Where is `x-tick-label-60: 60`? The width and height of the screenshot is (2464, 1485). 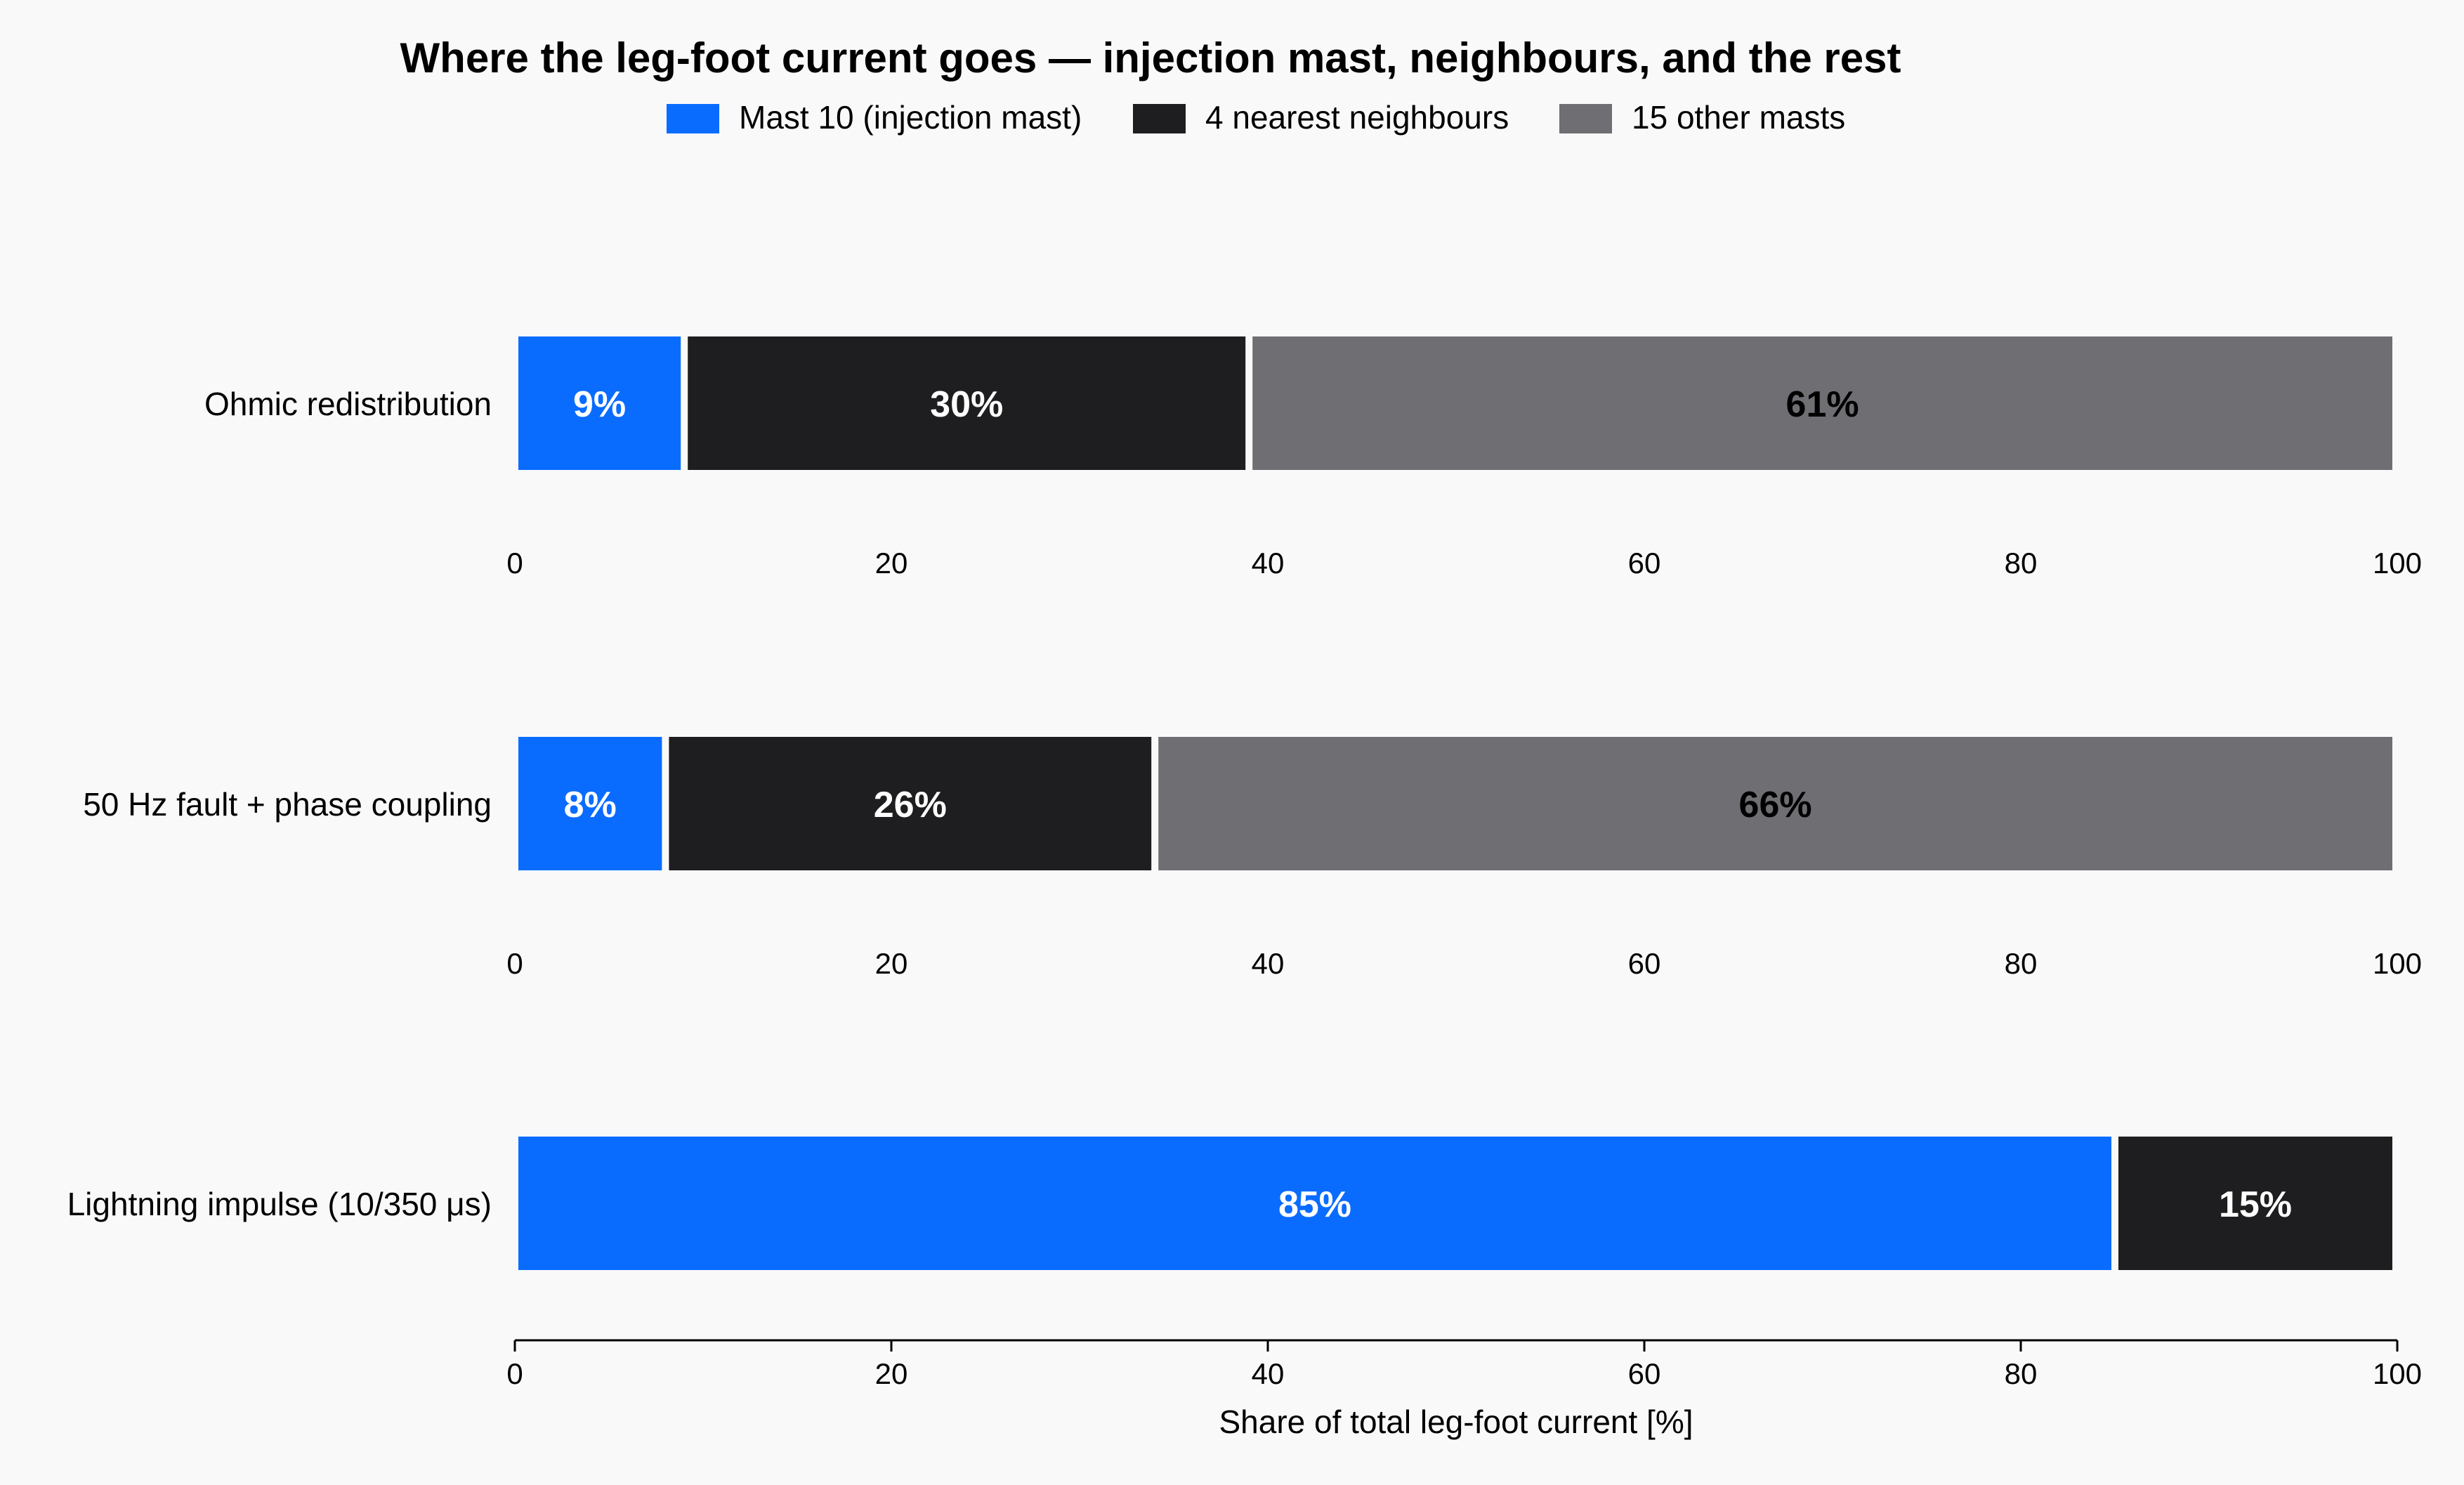
x-tick-label-60: 60 is located at coordinates (1644, 1373).